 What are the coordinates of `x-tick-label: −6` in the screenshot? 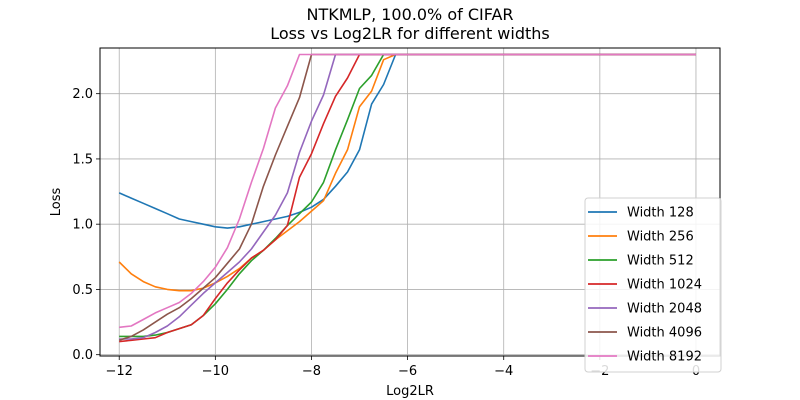 It's located at (407, 371).